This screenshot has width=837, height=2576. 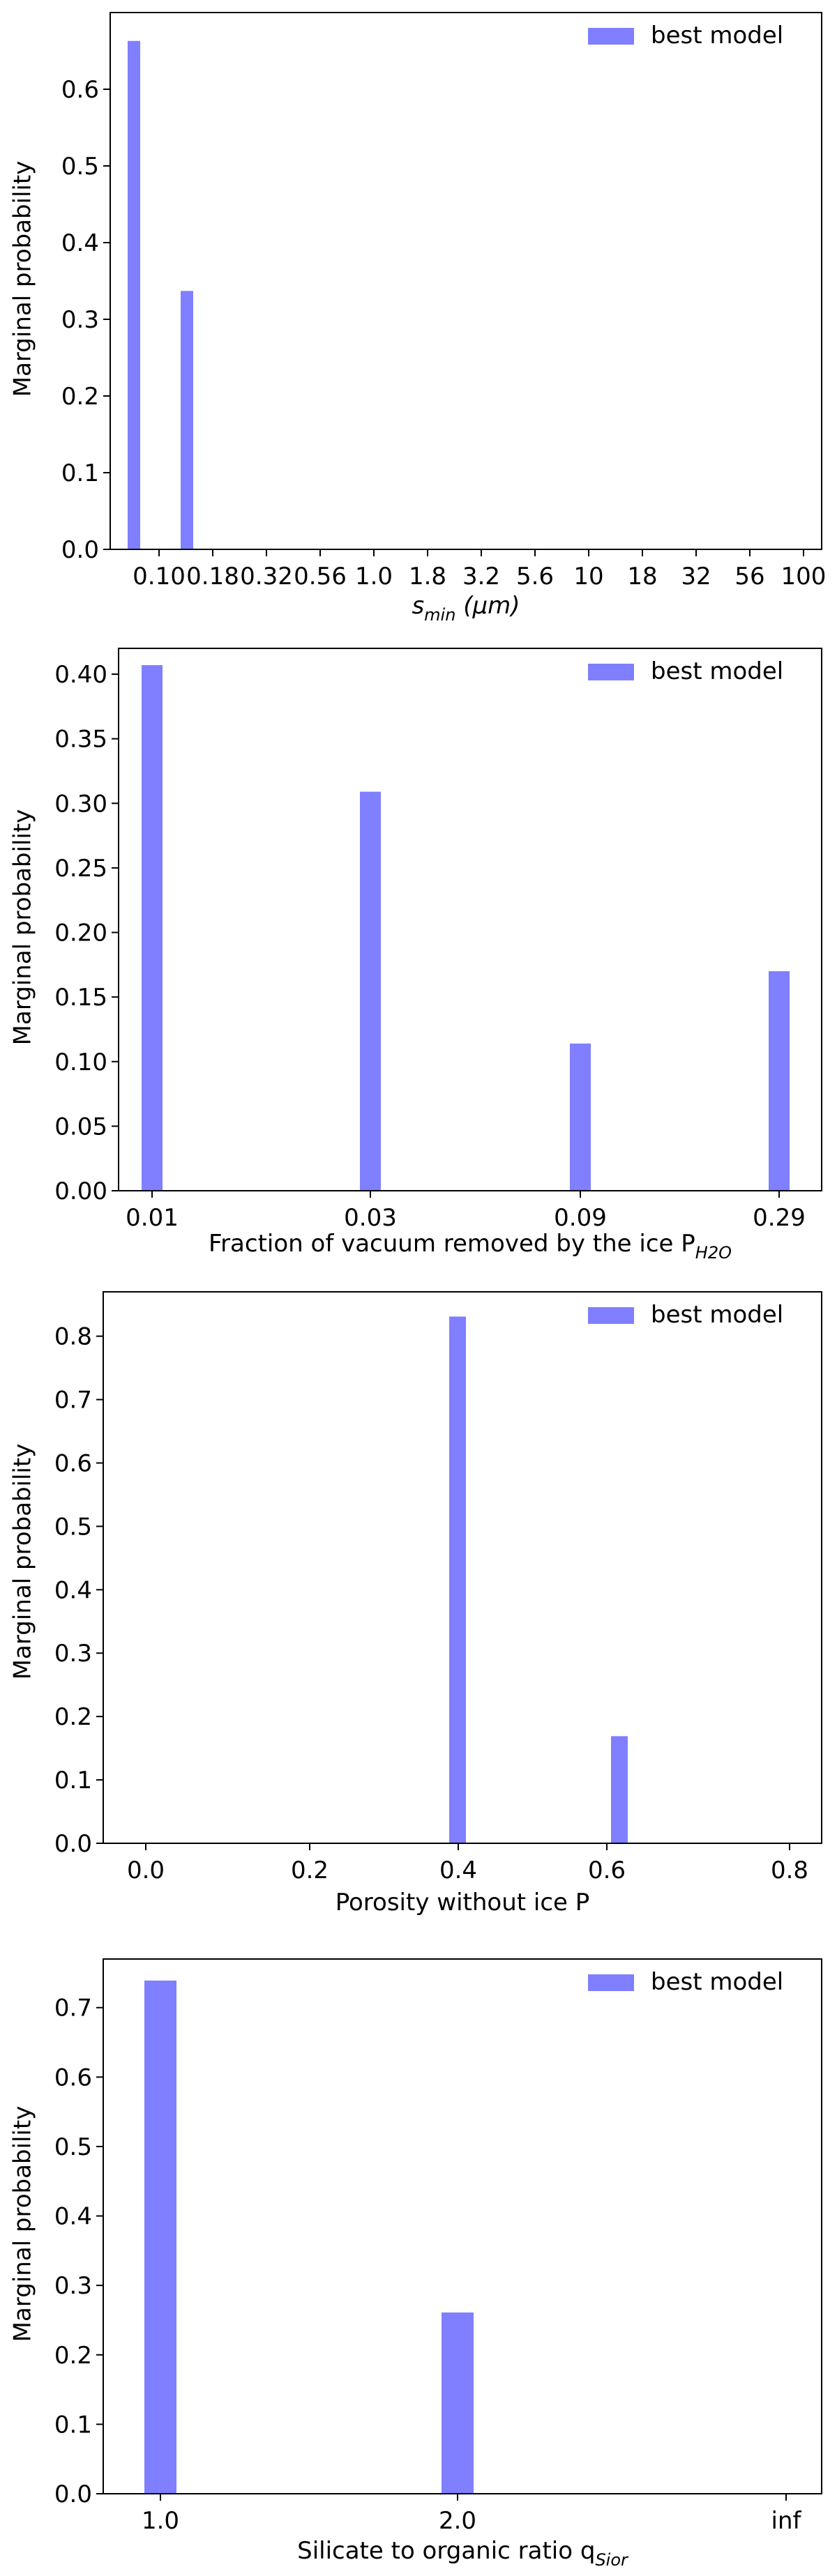 I want to click on x-tick-label: 100, so click(x=804, y=576).